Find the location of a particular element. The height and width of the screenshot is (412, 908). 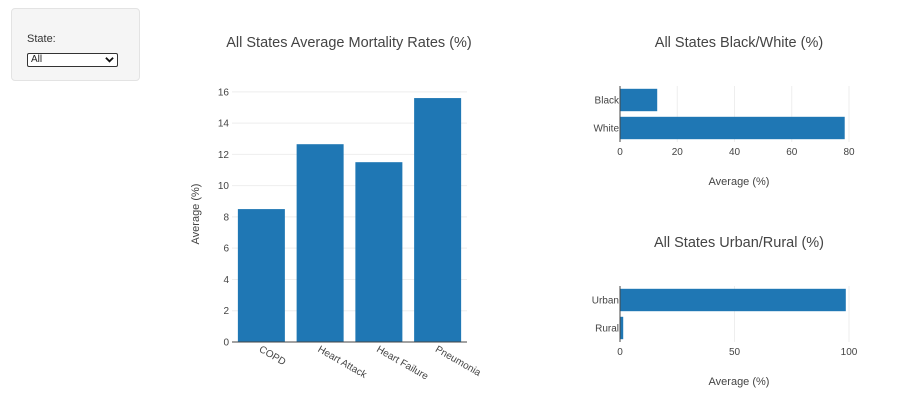

chevron-down-icon is located at coordinates (109, 60).